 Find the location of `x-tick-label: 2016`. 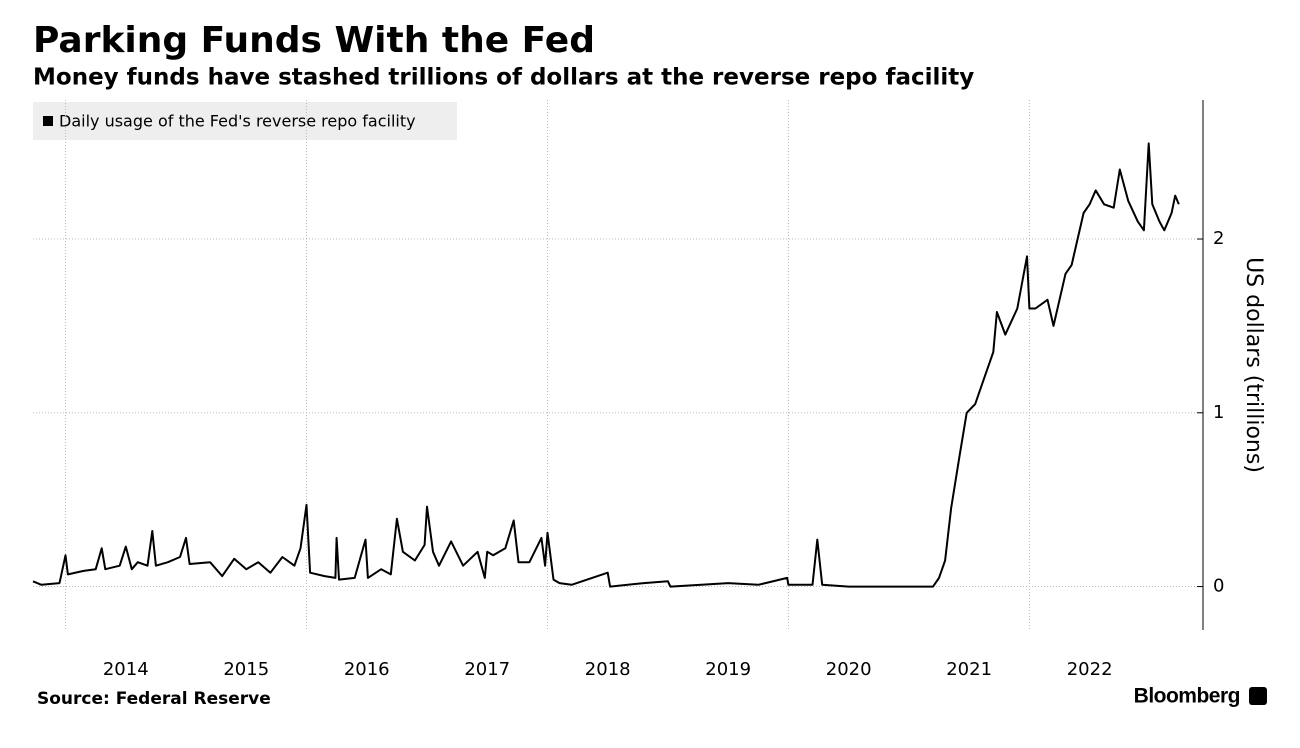

x-tick-label: 2016 is located at coordinates (367, 669).